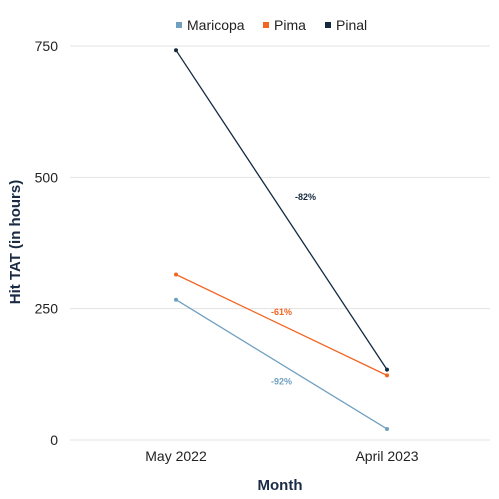 This screenshot has width=499, height=499. I want to click on y-tick-label: 0, so click(54, 440).